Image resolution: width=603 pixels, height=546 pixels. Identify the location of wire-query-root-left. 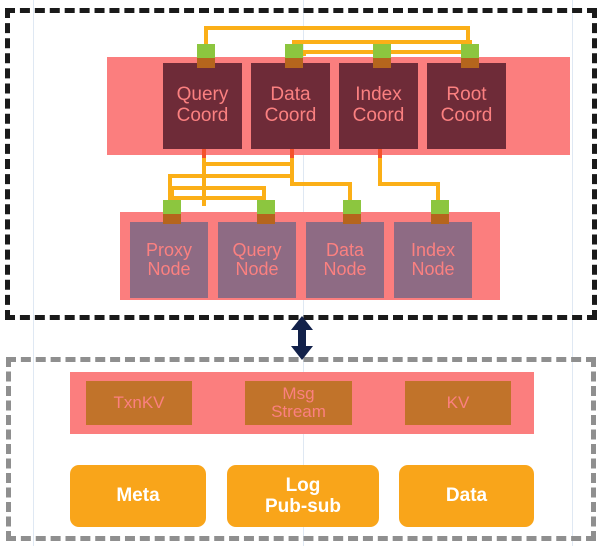
(206, 37).